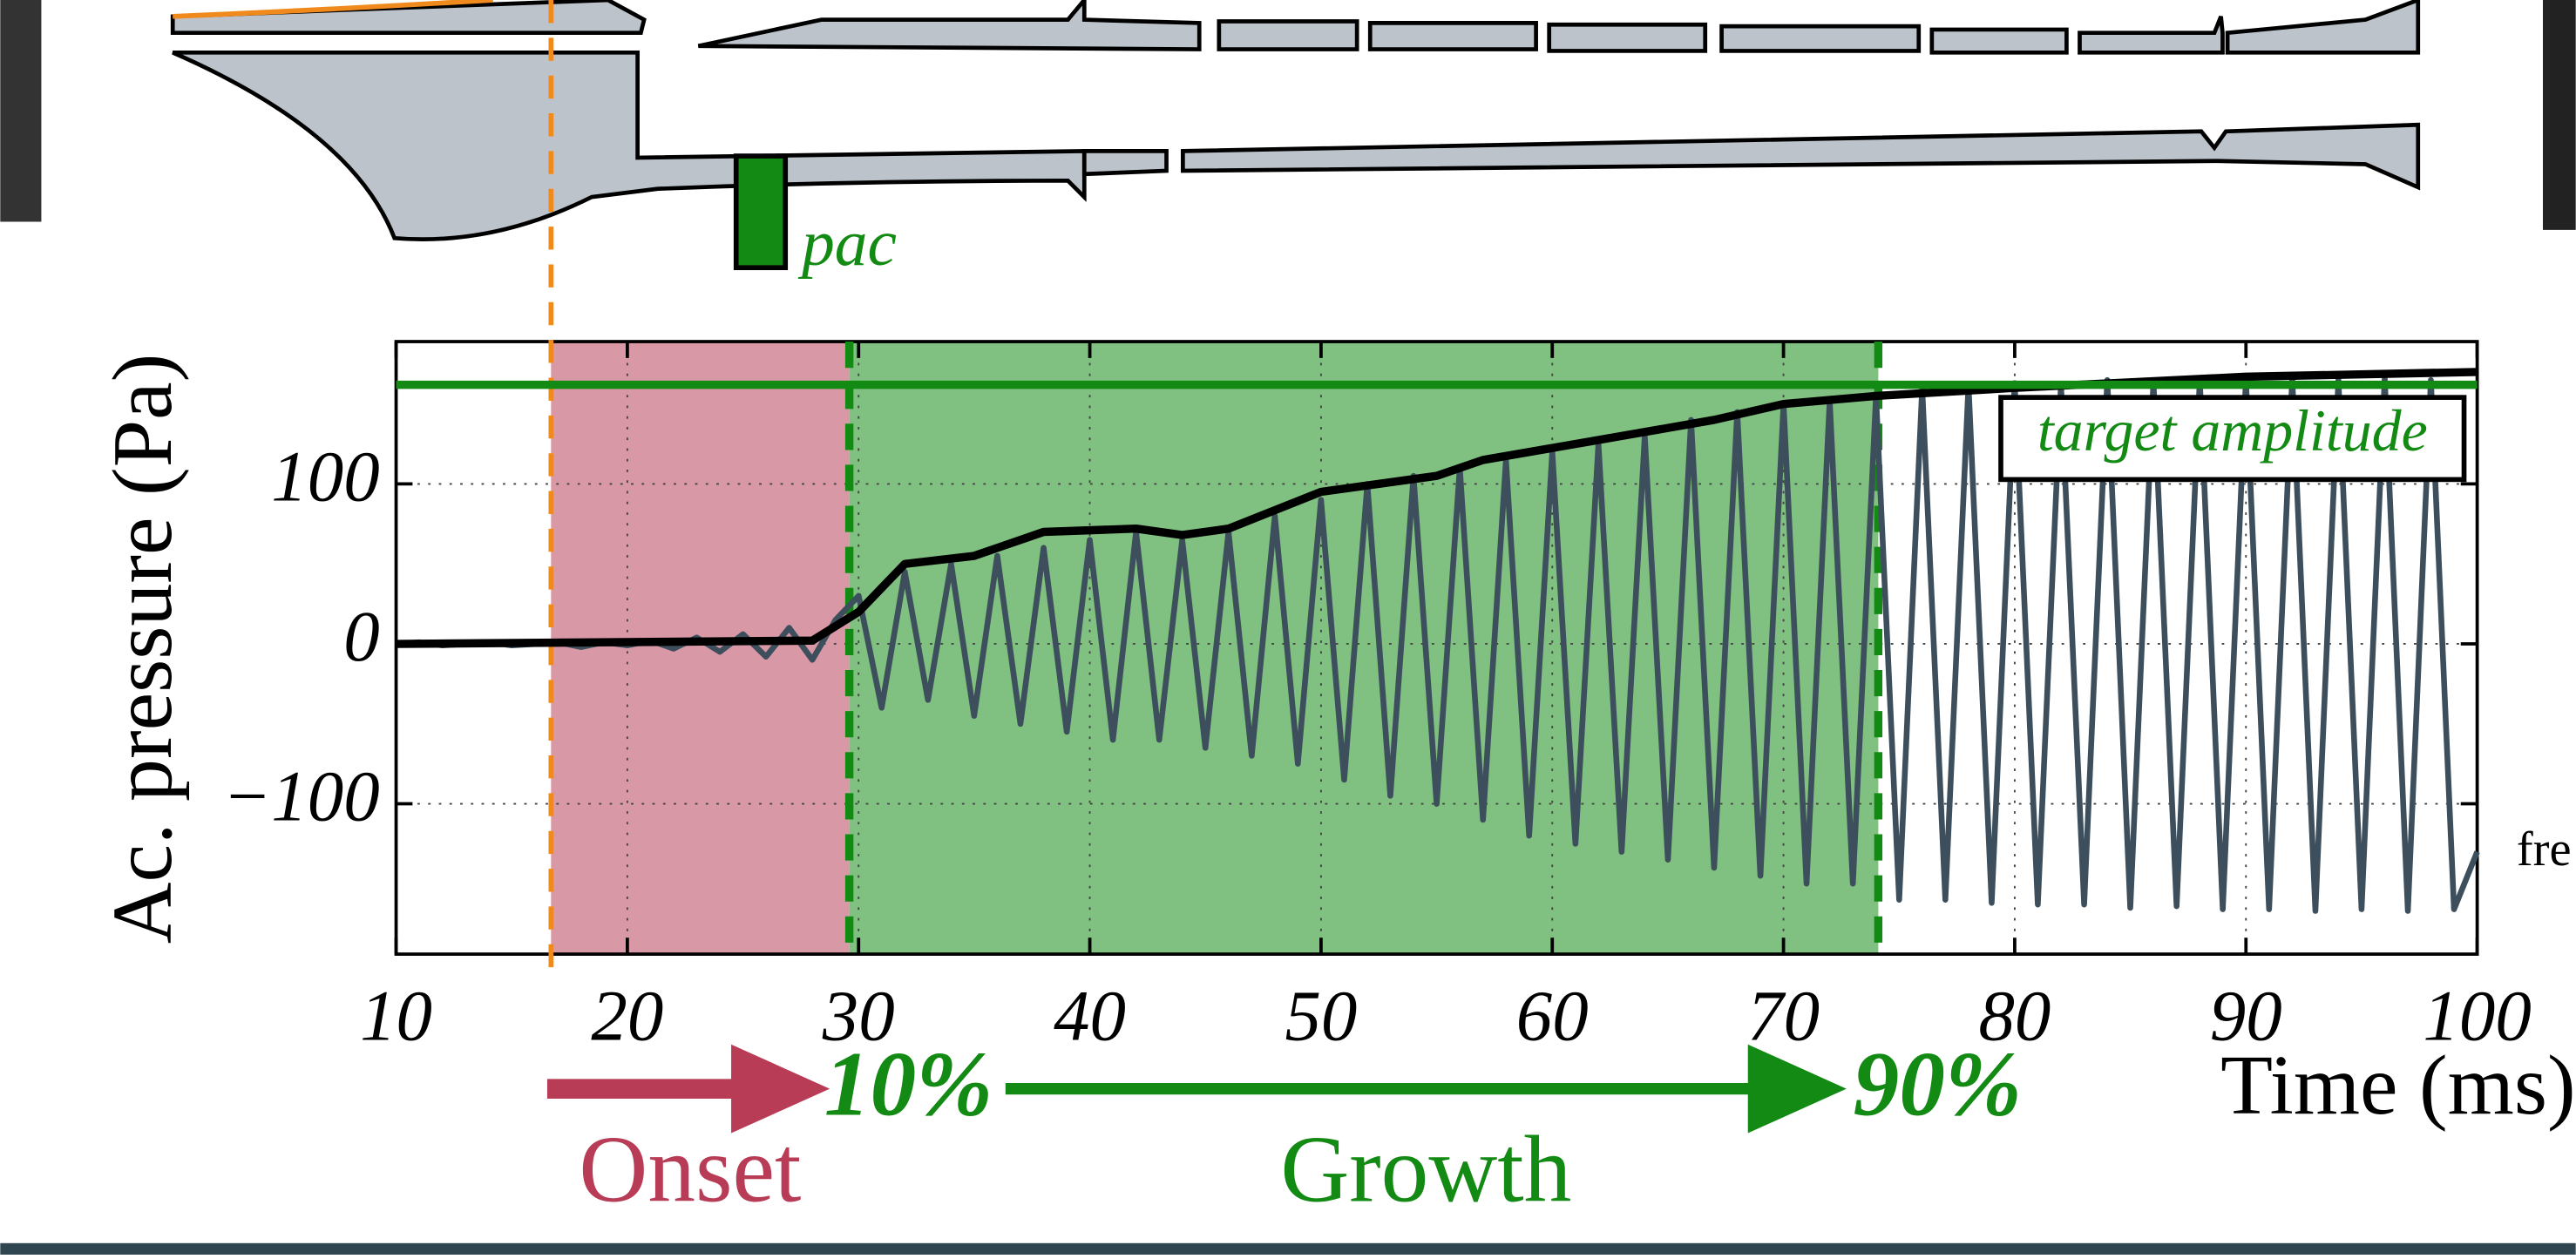 The image size is (2576, 1259). What do you see at coordinates (301, 796) in the screenshot?
I see `y-tick-label: −100` at bounding box center [301, 796].